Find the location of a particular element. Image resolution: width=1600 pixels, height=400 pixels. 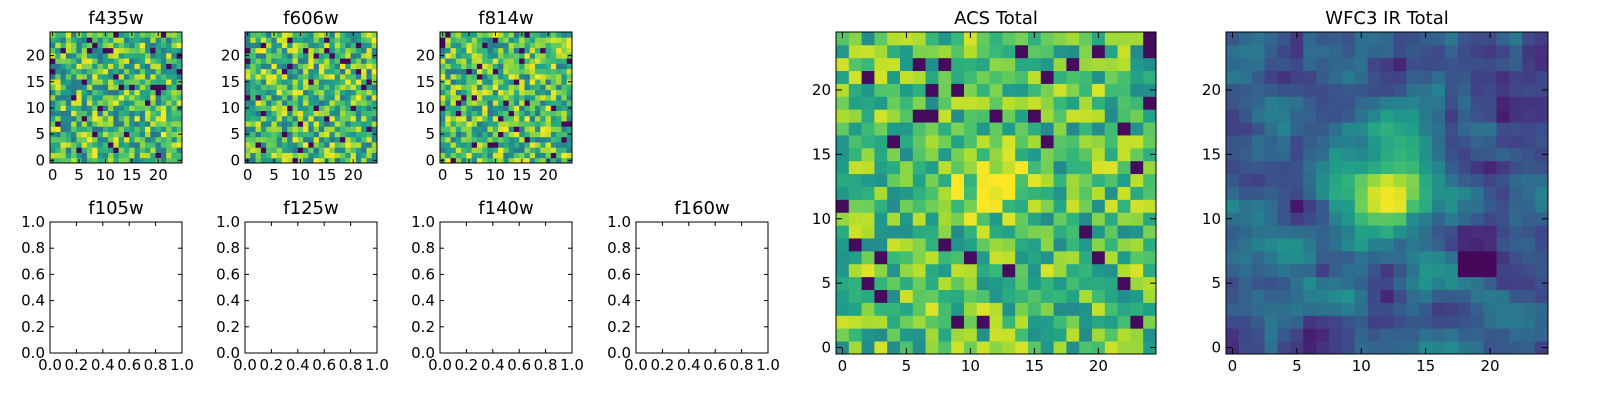

y-tick-label: 5 is located at coordinates (430, 134).